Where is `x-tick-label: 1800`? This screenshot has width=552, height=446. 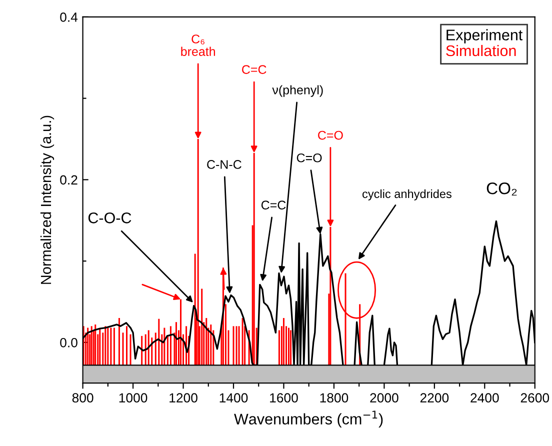 x-tick-label: 1800 is located at coordinates (334, 398).